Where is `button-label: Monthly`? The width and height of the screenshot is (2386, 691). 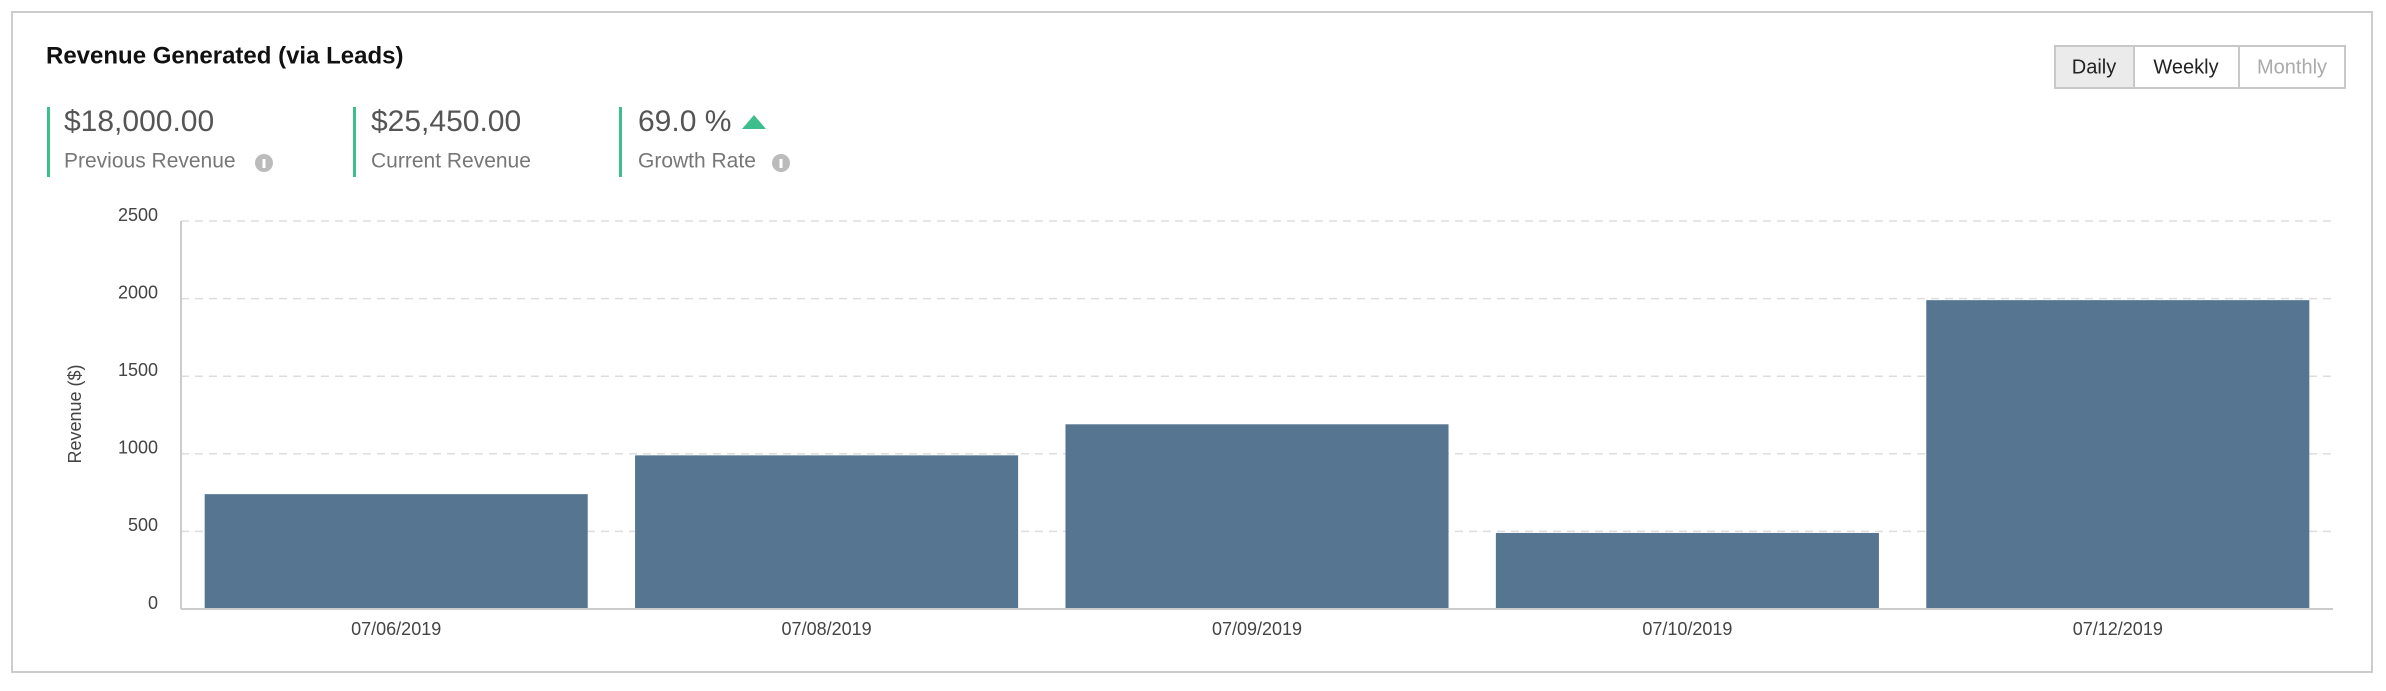 button-label: Monthly is located at coordinates (2292, 67).